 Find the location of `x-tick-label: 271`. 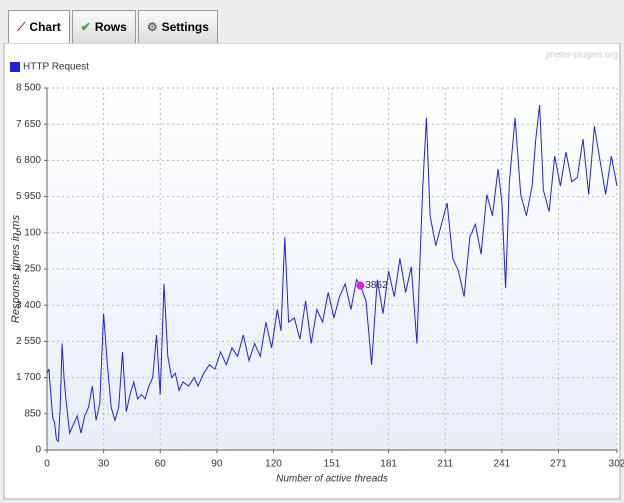

x-tick-label: 271 is located at coordinates (558, 464).